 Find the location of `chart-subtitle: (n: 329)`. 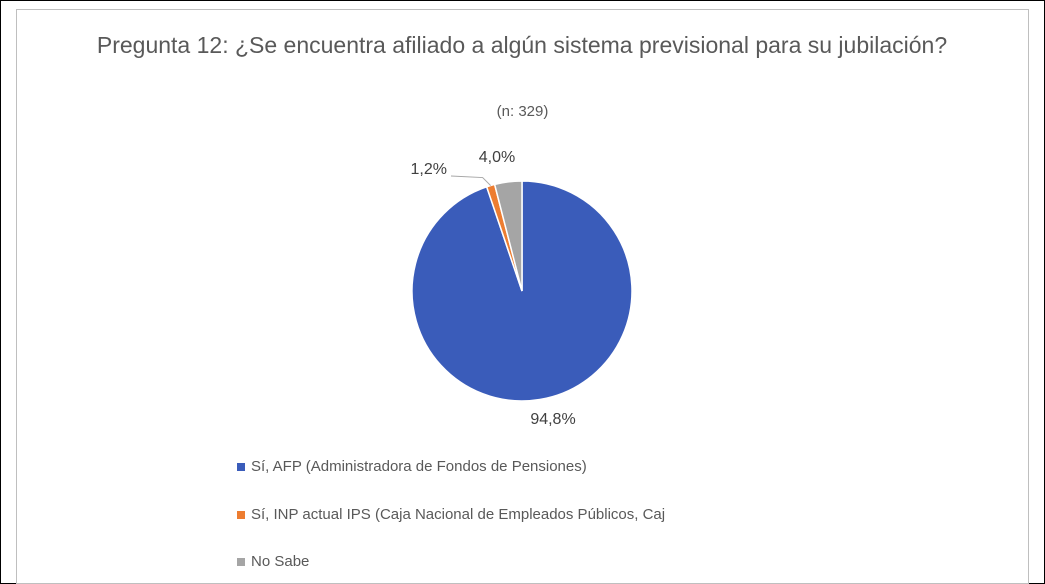

chart-subtitle: (n: 329) is located at coordinates (522, 111).